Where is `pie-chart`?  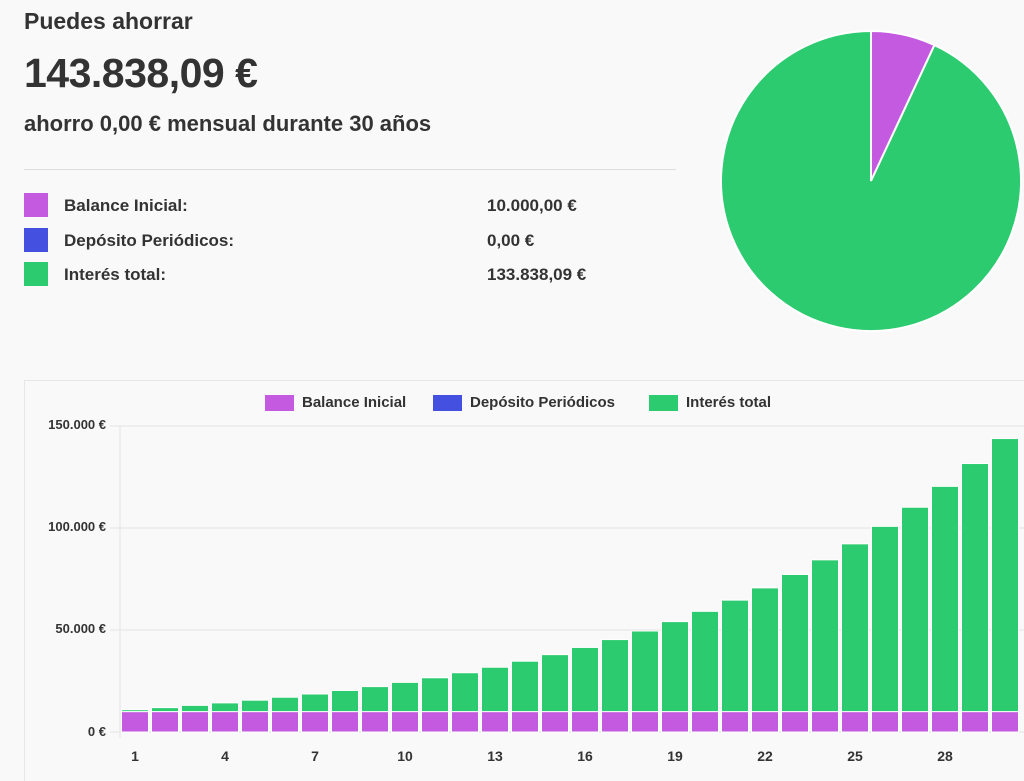
pie-chart is located at coordinates (871, 180).